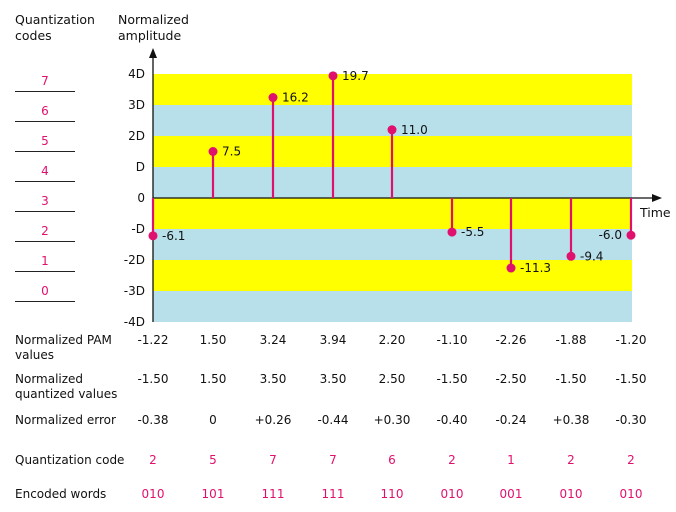 The height and width of the screenshot is (512, 676). Describe the element at coordinates (655, 212) in the screenshot. I see `time-axis-label: Time` at that location.